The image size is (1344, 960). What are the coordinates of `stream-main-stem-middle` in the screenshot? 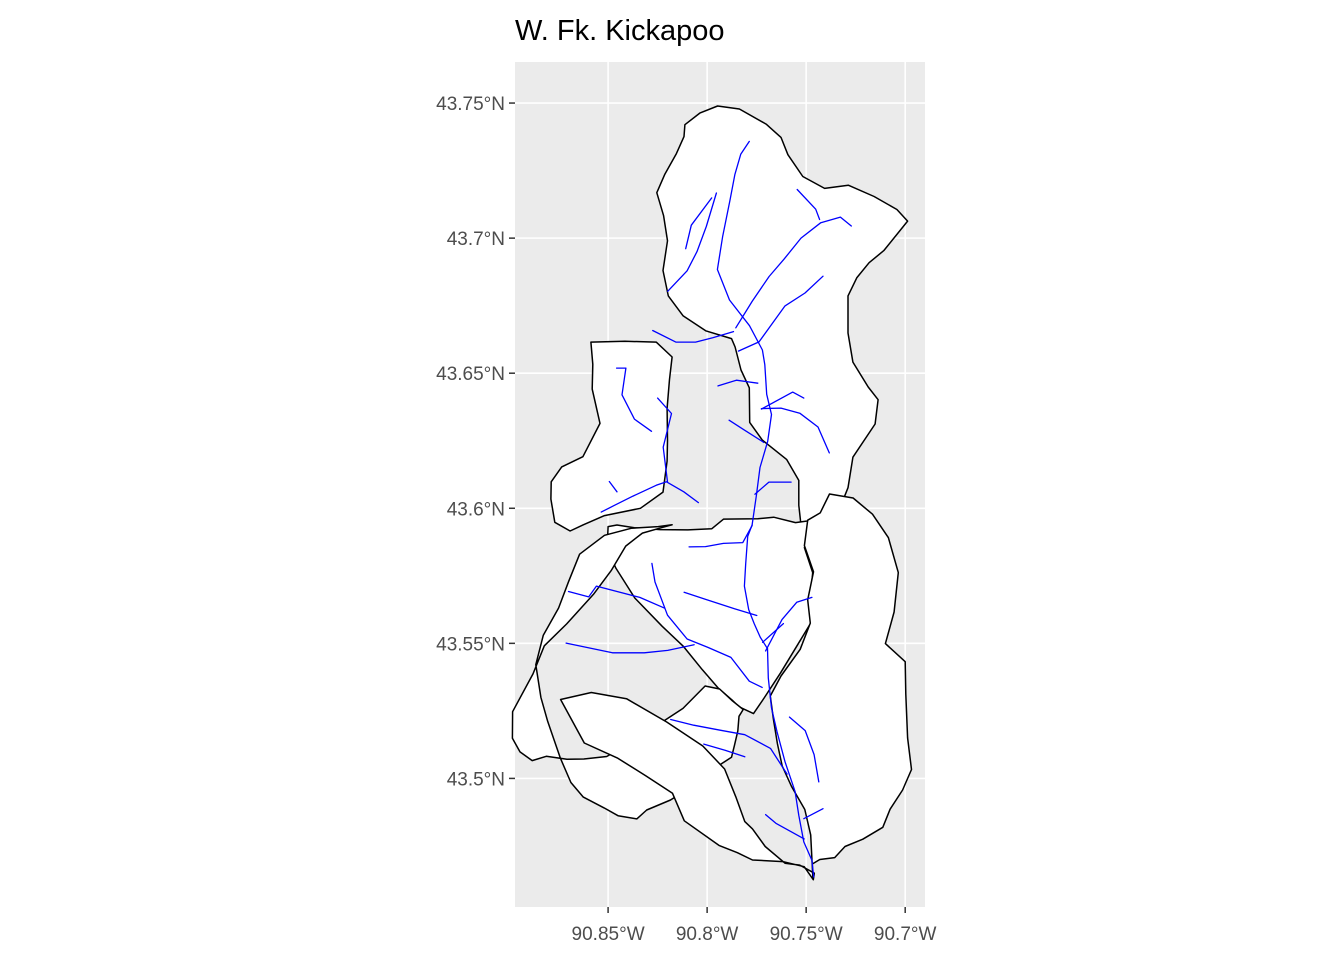 It's located at (756, 587).